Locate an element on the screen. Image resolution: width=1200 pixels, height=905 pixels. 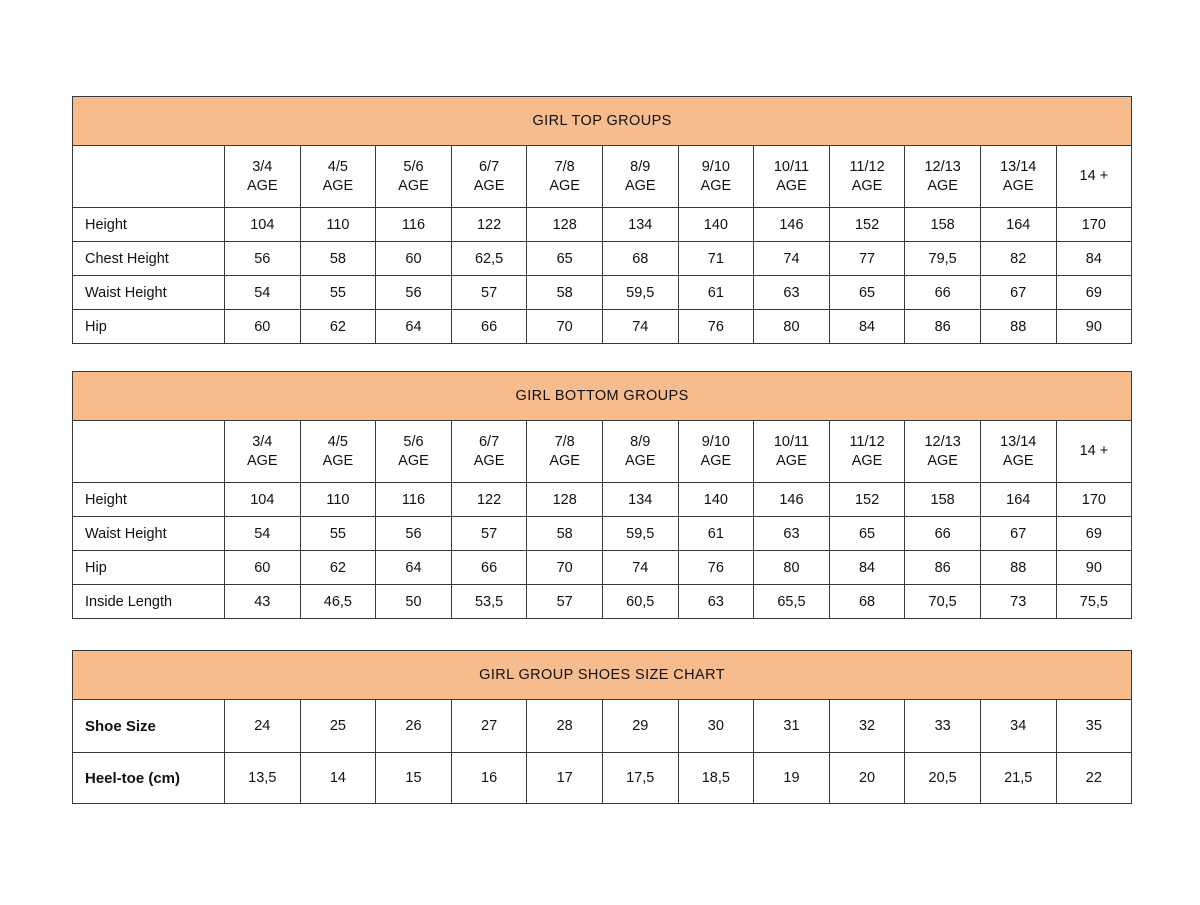
corner-cell is located at coordinates (148, 176).